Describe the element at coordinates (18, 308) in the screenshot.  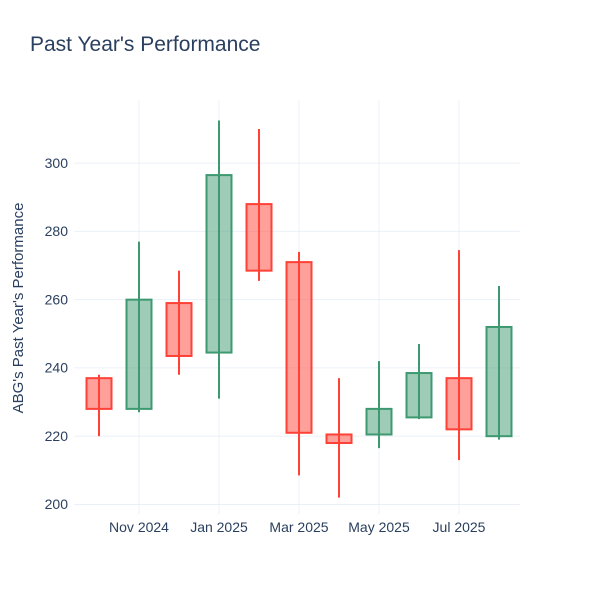
I see `y-axis-title: ABG's Past Year's Performance` at that location.